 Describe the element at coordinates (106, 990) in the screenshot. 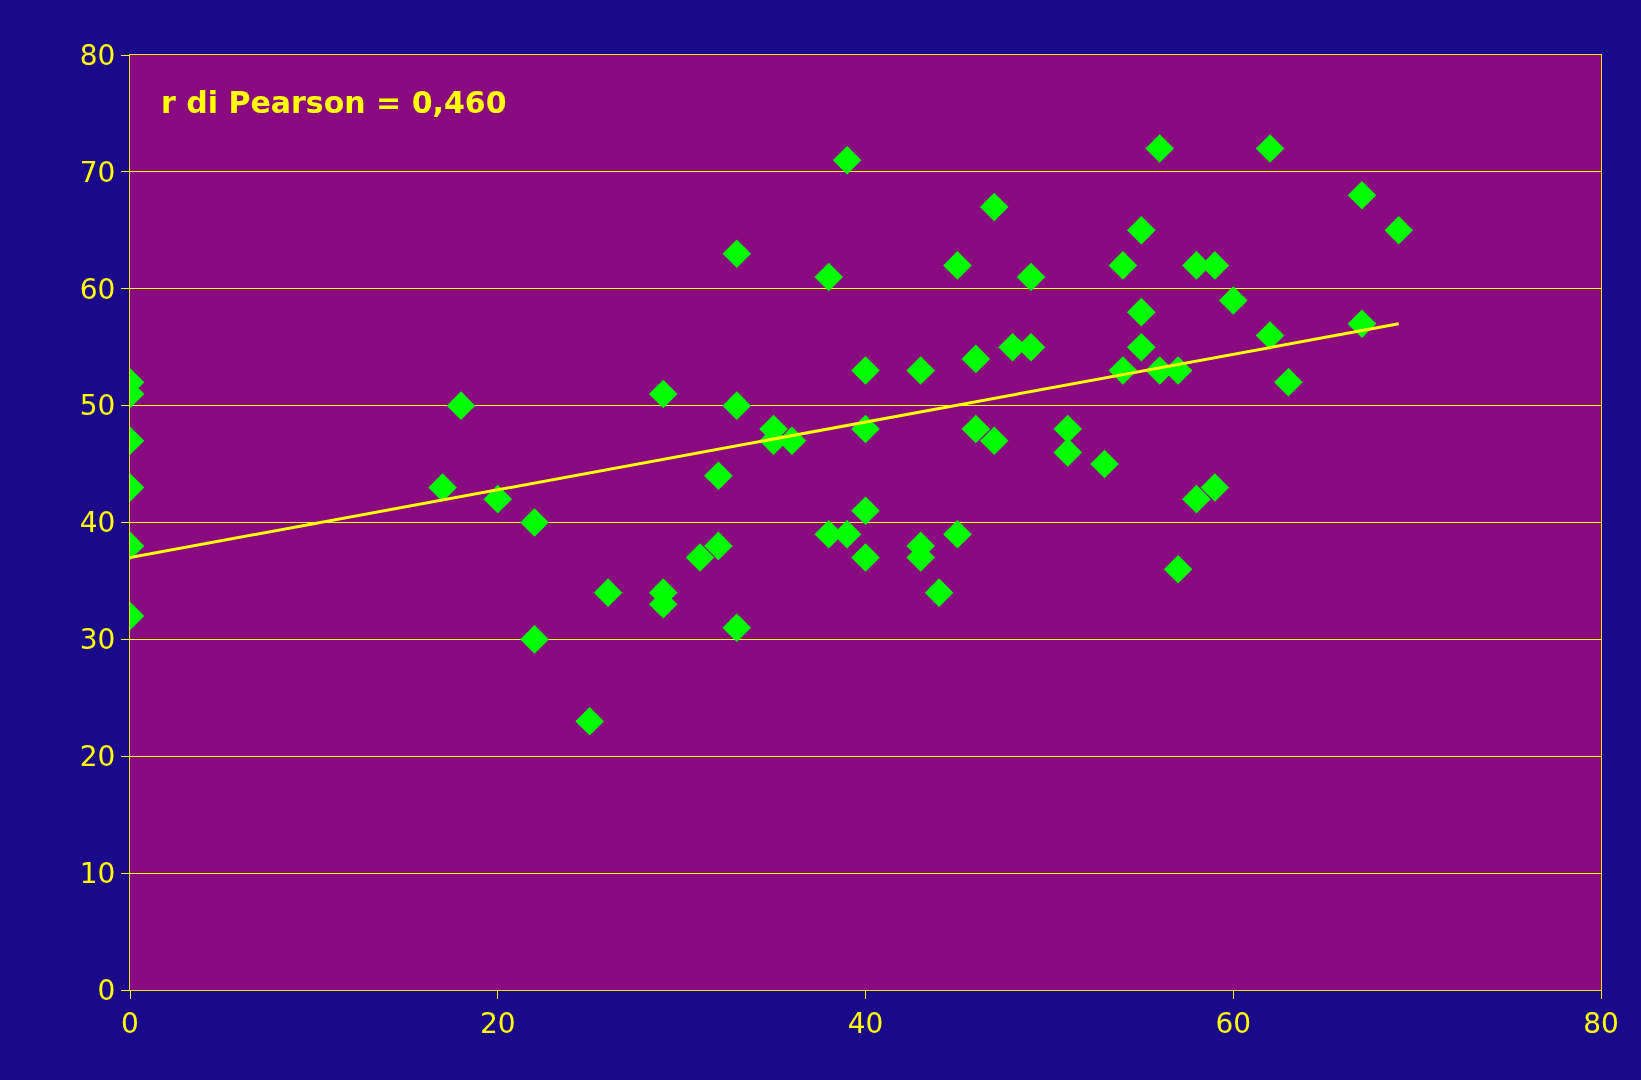

I see `y-tick-label: 0` at that location.